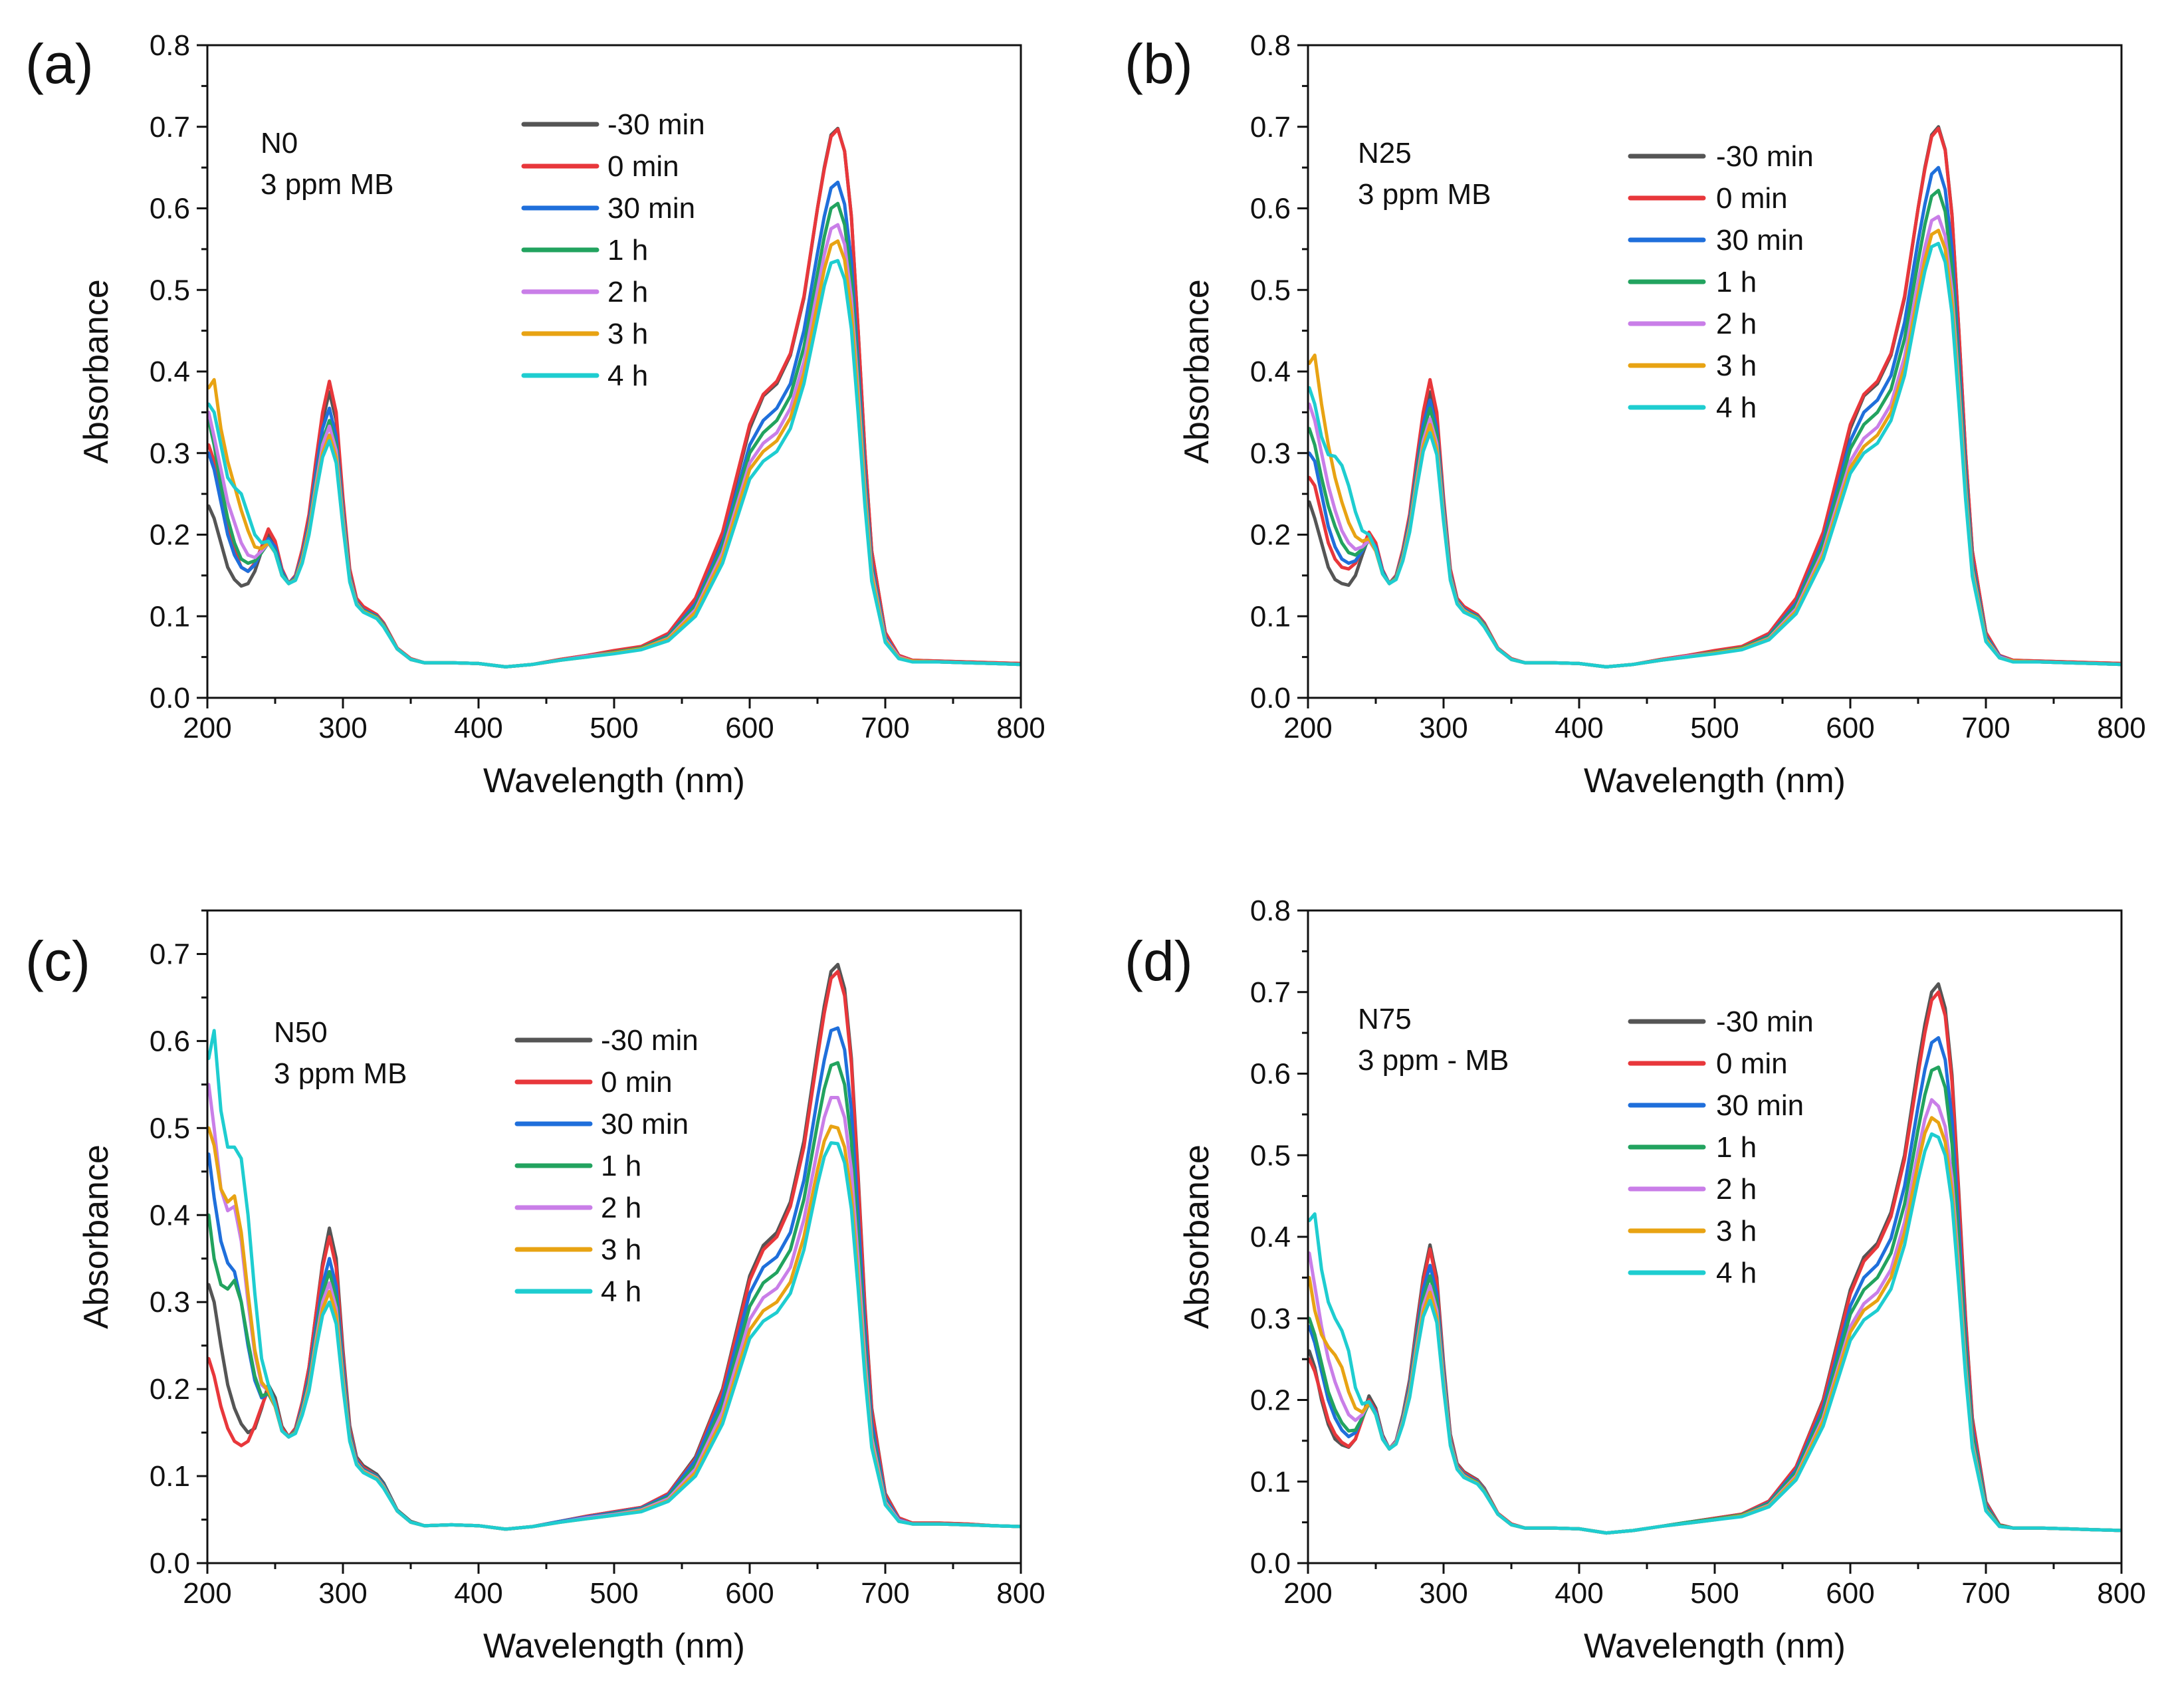 The height and width of the screenshot is (1708, 2168). Describe the element at coordinates (58, 961) in the screenshot. I see `panel-label: (c)` at that location.